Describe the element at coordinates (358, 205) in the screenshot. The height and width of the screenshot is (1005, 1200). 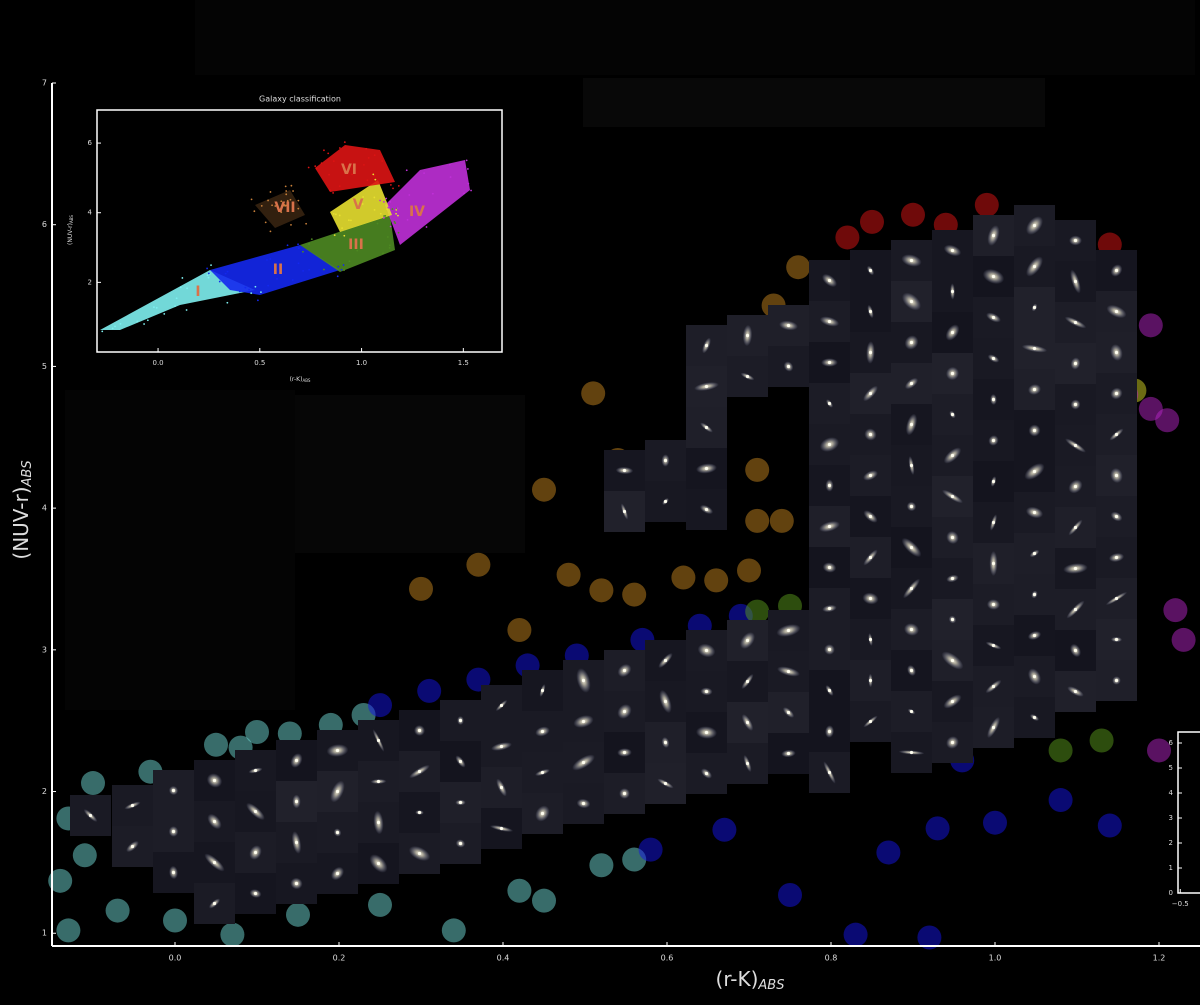
I see `class-label: V` at that location.